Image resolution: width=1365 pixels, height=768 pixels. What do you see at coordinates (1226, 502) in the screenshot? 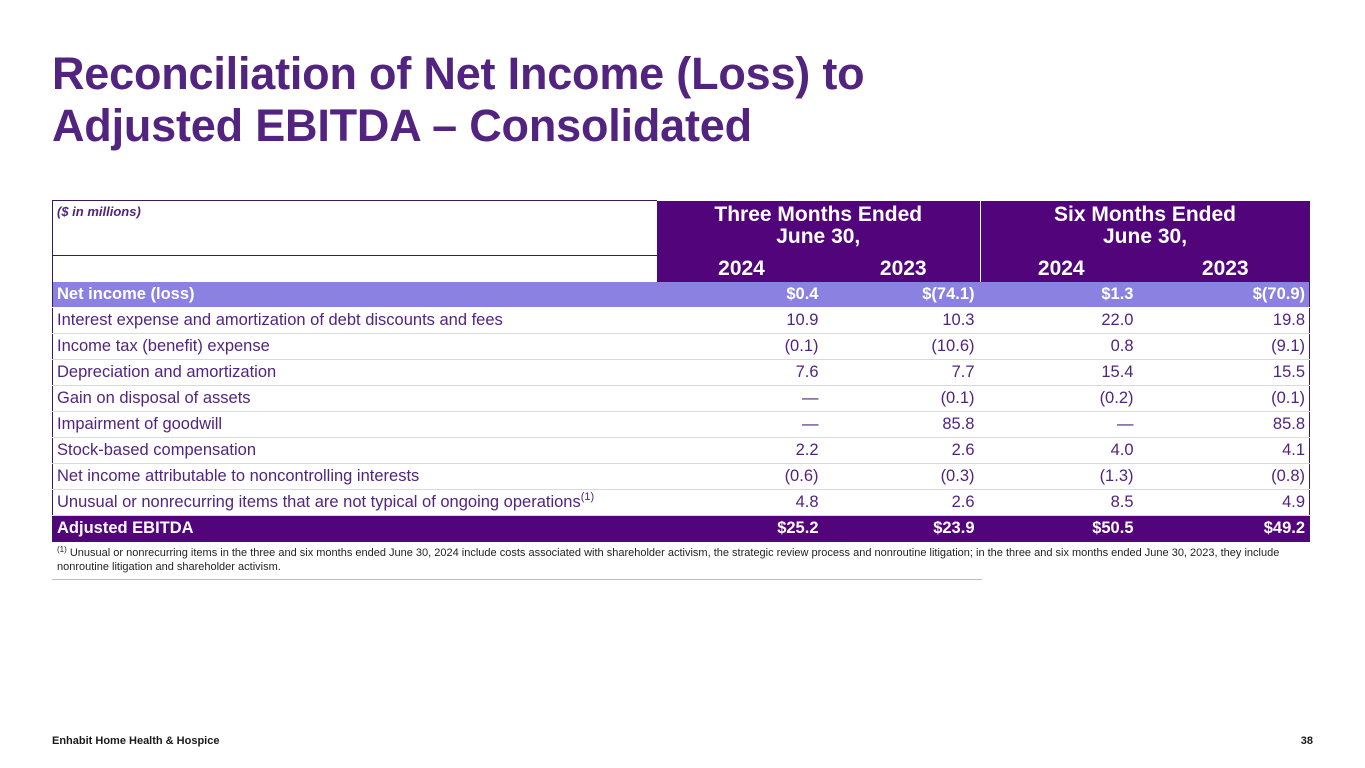
I see `row-value: 4.9` at bounding box center [1226, 502].